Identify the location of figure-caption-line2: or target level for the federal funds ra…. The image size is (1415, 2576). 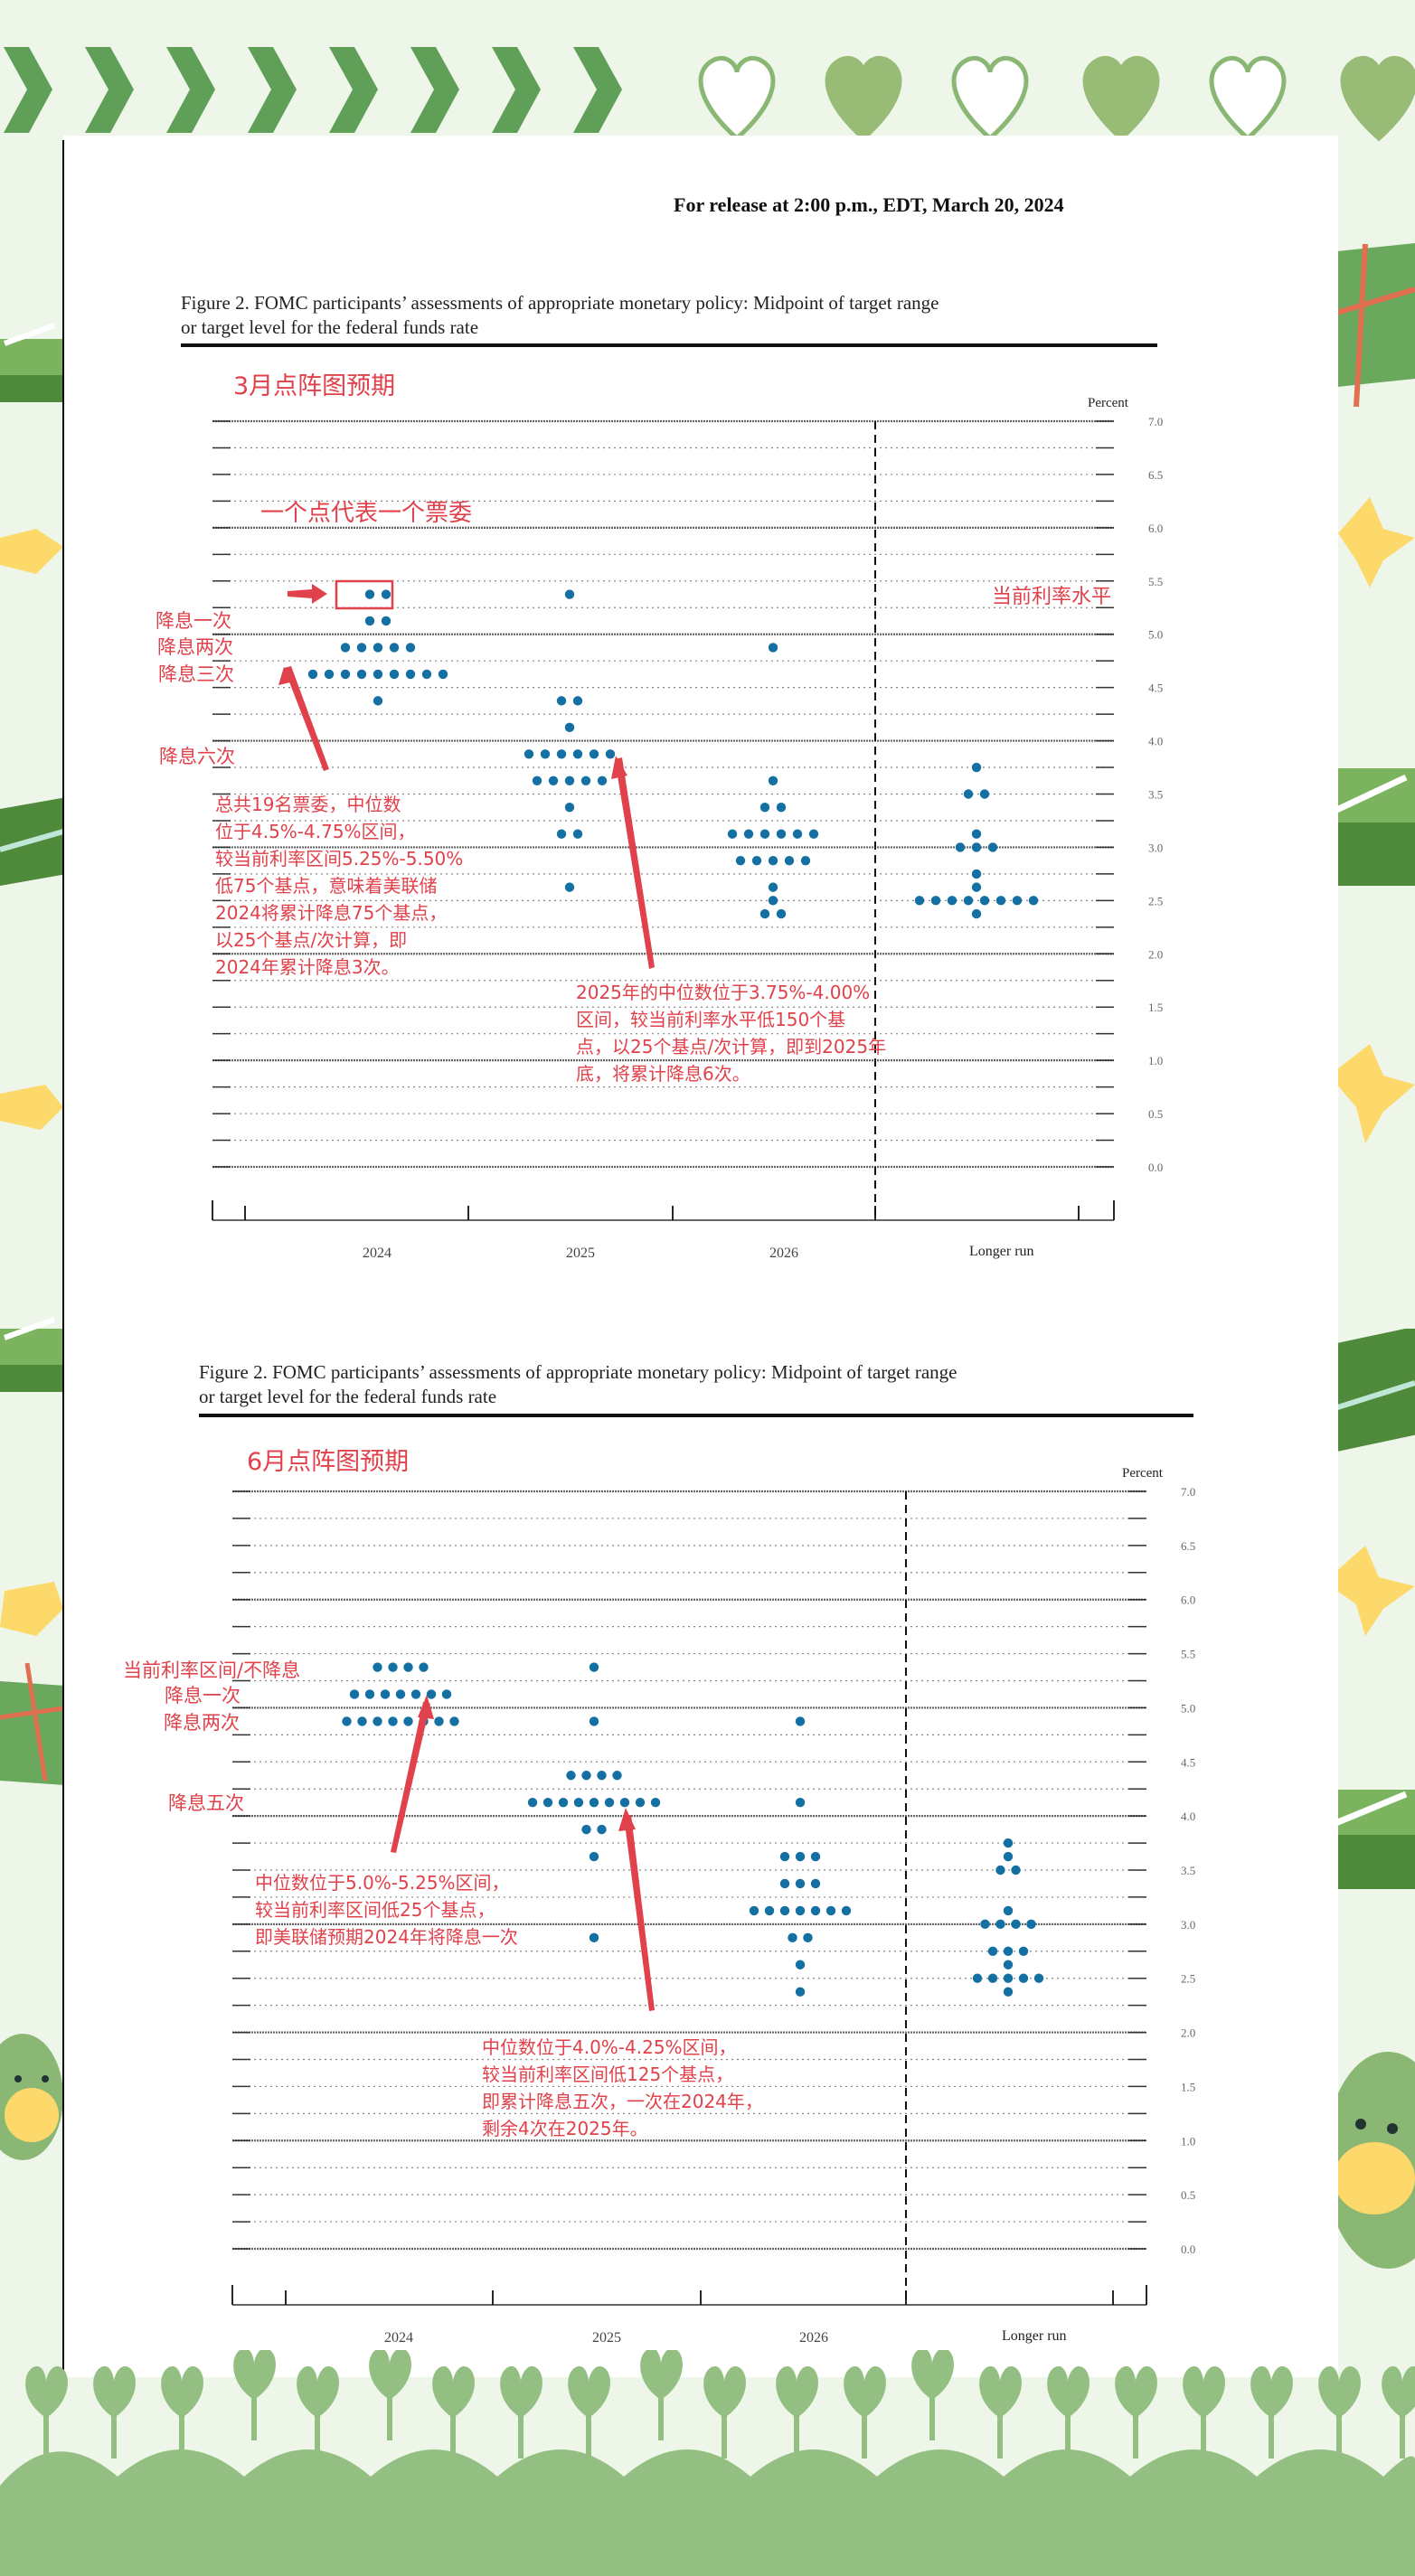
(348, 1396).